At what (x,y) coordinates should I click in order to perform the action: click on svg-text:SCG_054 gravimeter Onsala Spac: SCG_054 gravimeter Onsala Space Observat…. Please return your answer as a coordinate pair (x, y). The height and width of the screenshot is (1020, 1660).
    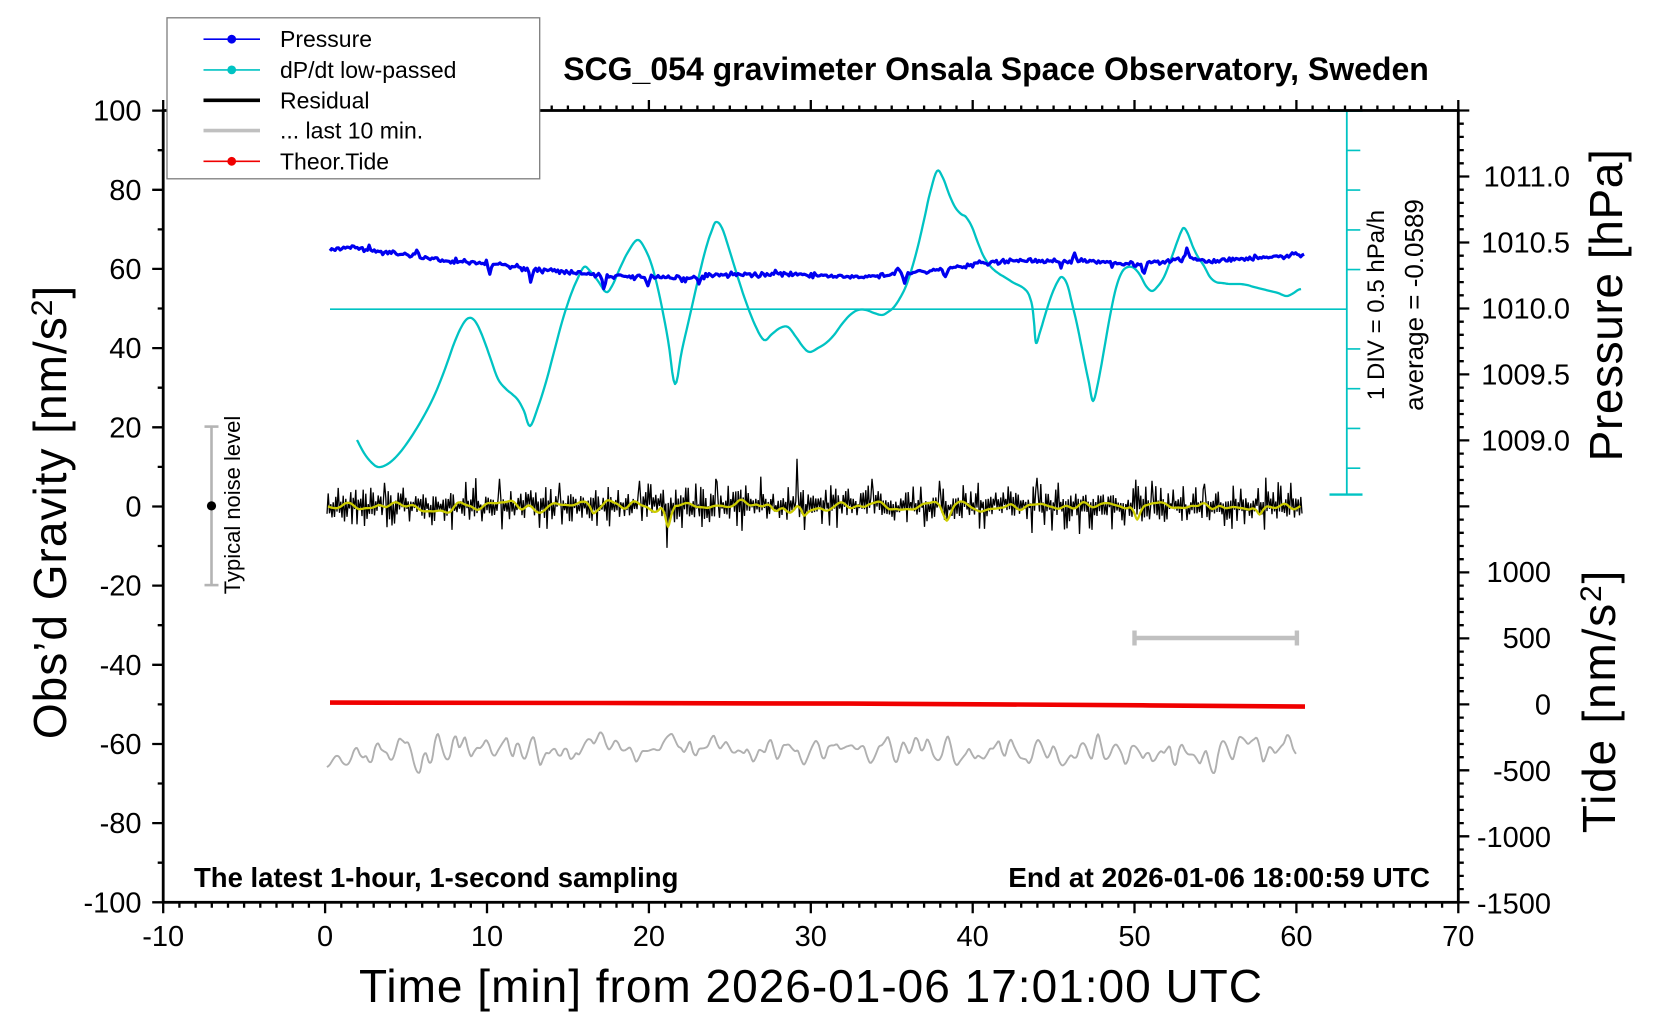
    Looking at the image, I should click on (996, 69).